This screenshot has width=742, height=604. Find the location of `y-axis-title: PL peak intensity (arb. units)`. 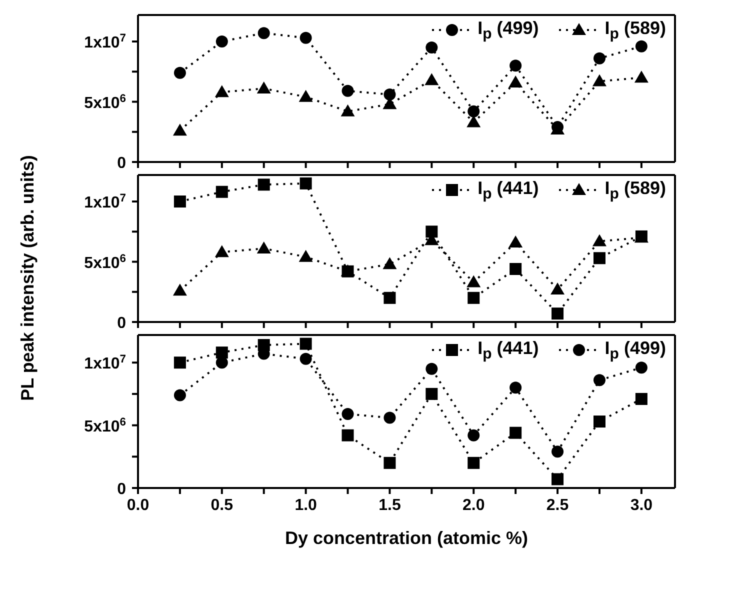

y-axis-title: PL peak intensity (arb. units) is located at coordinates (28, 278).